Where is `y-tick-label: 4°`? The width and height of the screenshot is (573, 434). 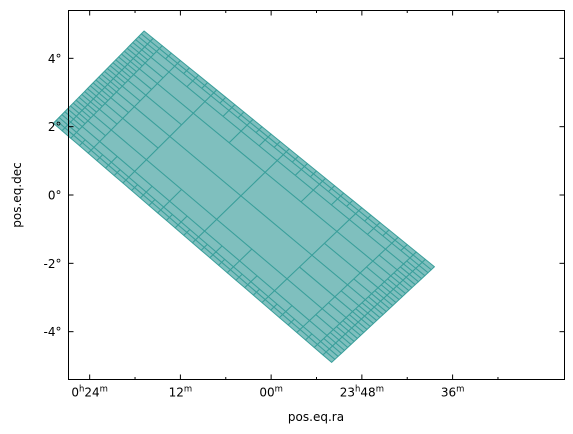 y-tick-label: 4° is located at coordinates (55, 59).